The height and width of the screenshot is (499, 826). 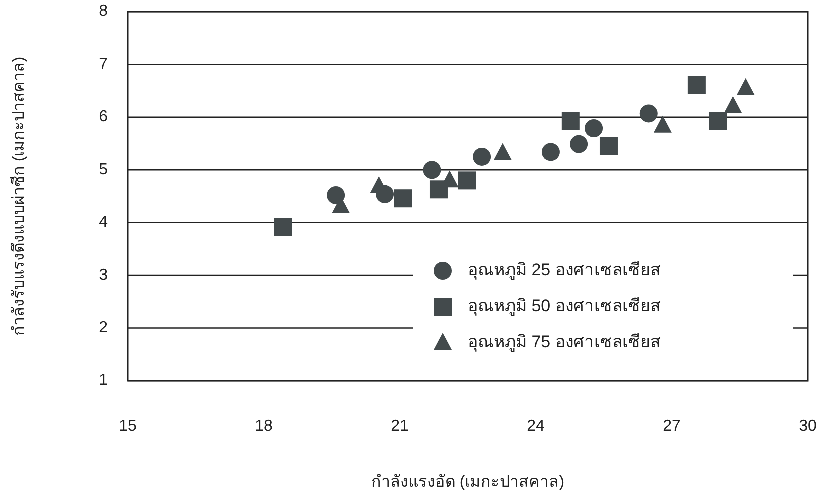 What do you see at coordinates (565, 270) in the screenshot?
I see `legend-label: อุณหภูมิ 25 องศาเซลเซียส` at bounding box center [565, 270].